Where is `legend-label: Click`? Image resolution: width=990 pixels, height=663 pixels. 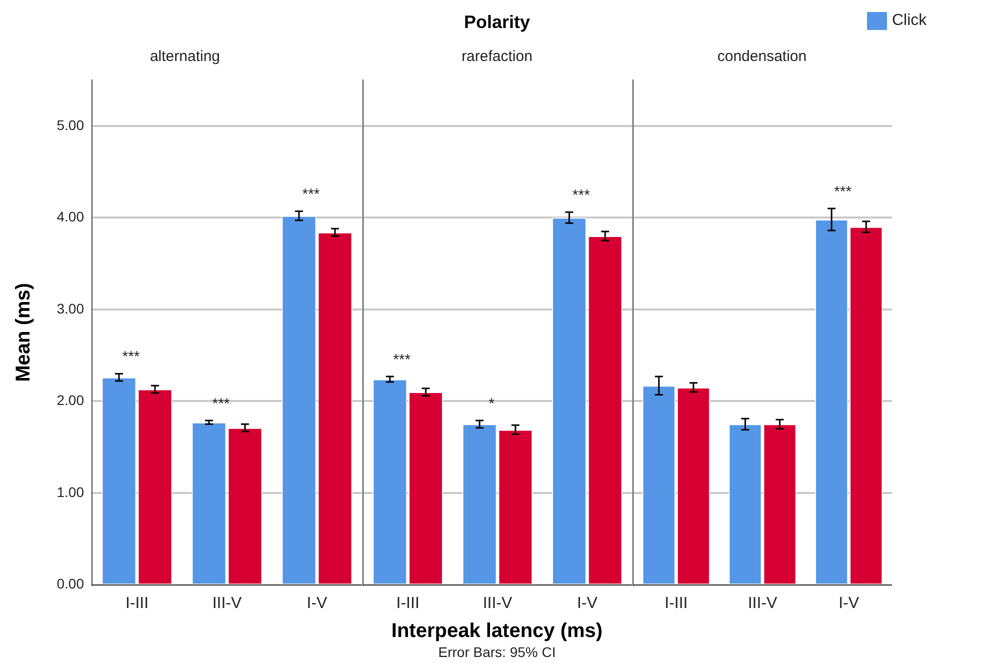 legend-label: Click is located at coordinates (909, 21).